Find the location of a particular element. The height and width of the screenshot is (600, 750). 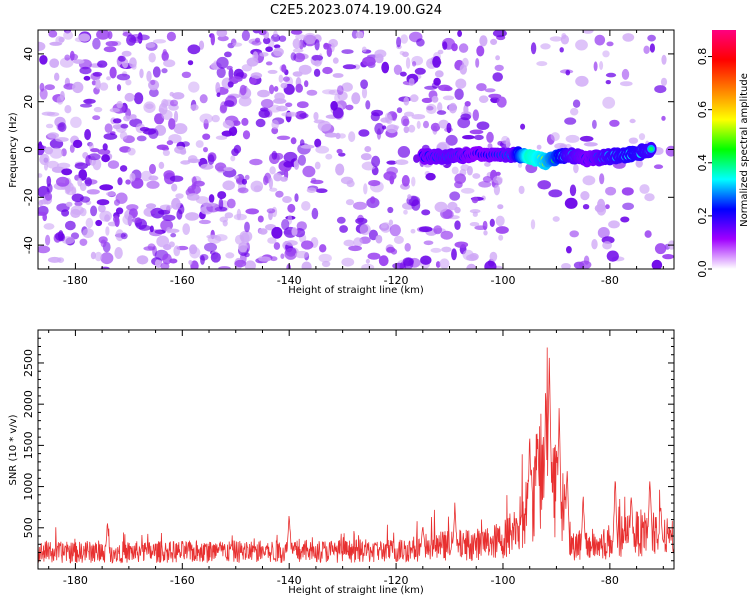

y-tick-label: -20 is located at coordinates (28, 197).